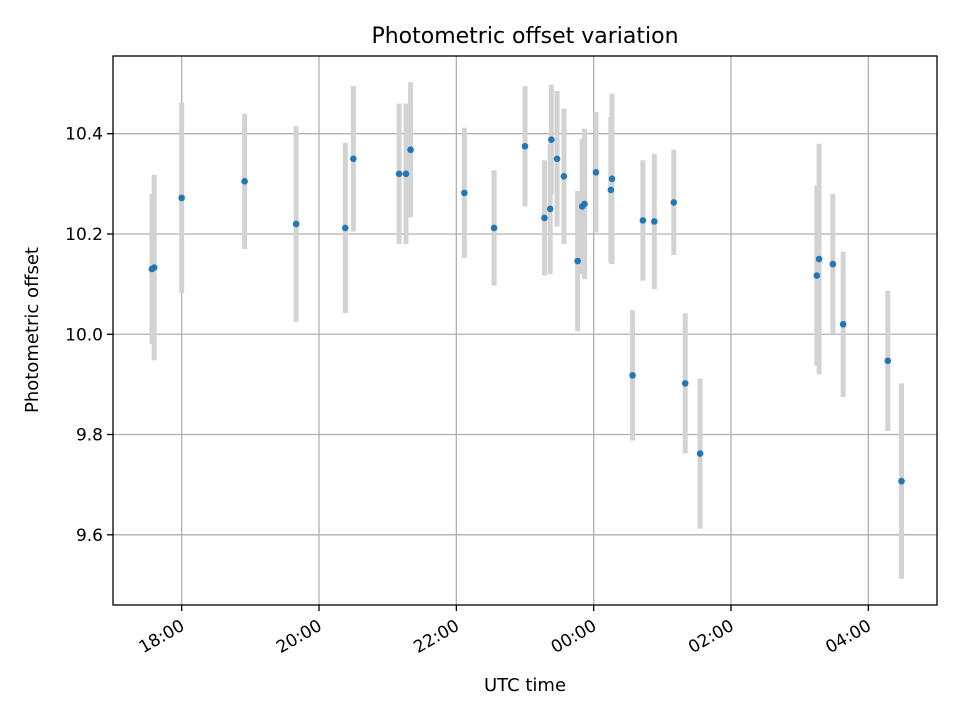 This screenshot has width=960, height=720. Describe the element at coordinates (84, 135) in the screenshot. I see `y-tick-label: 10.4` at that location.